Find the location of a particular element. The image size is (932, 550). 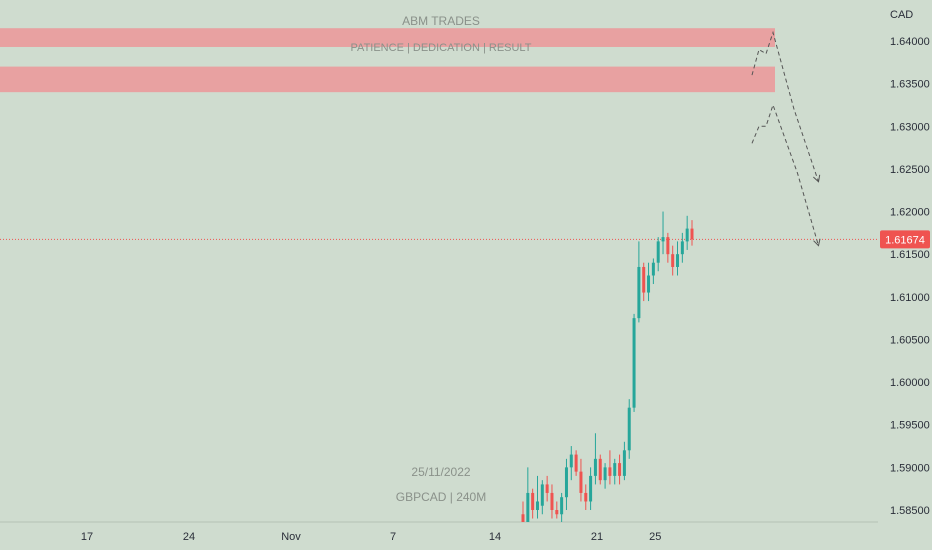

projection-layer is located at coordinates (786, 138).